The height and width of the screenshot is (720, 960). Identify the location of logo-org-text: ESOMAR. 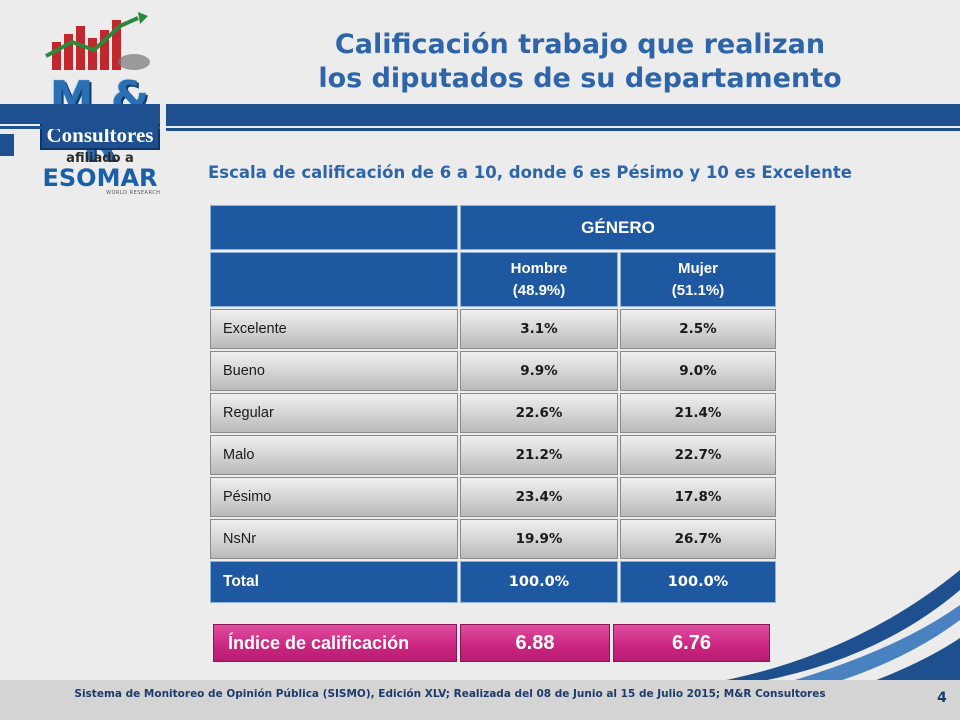
(100, 178).